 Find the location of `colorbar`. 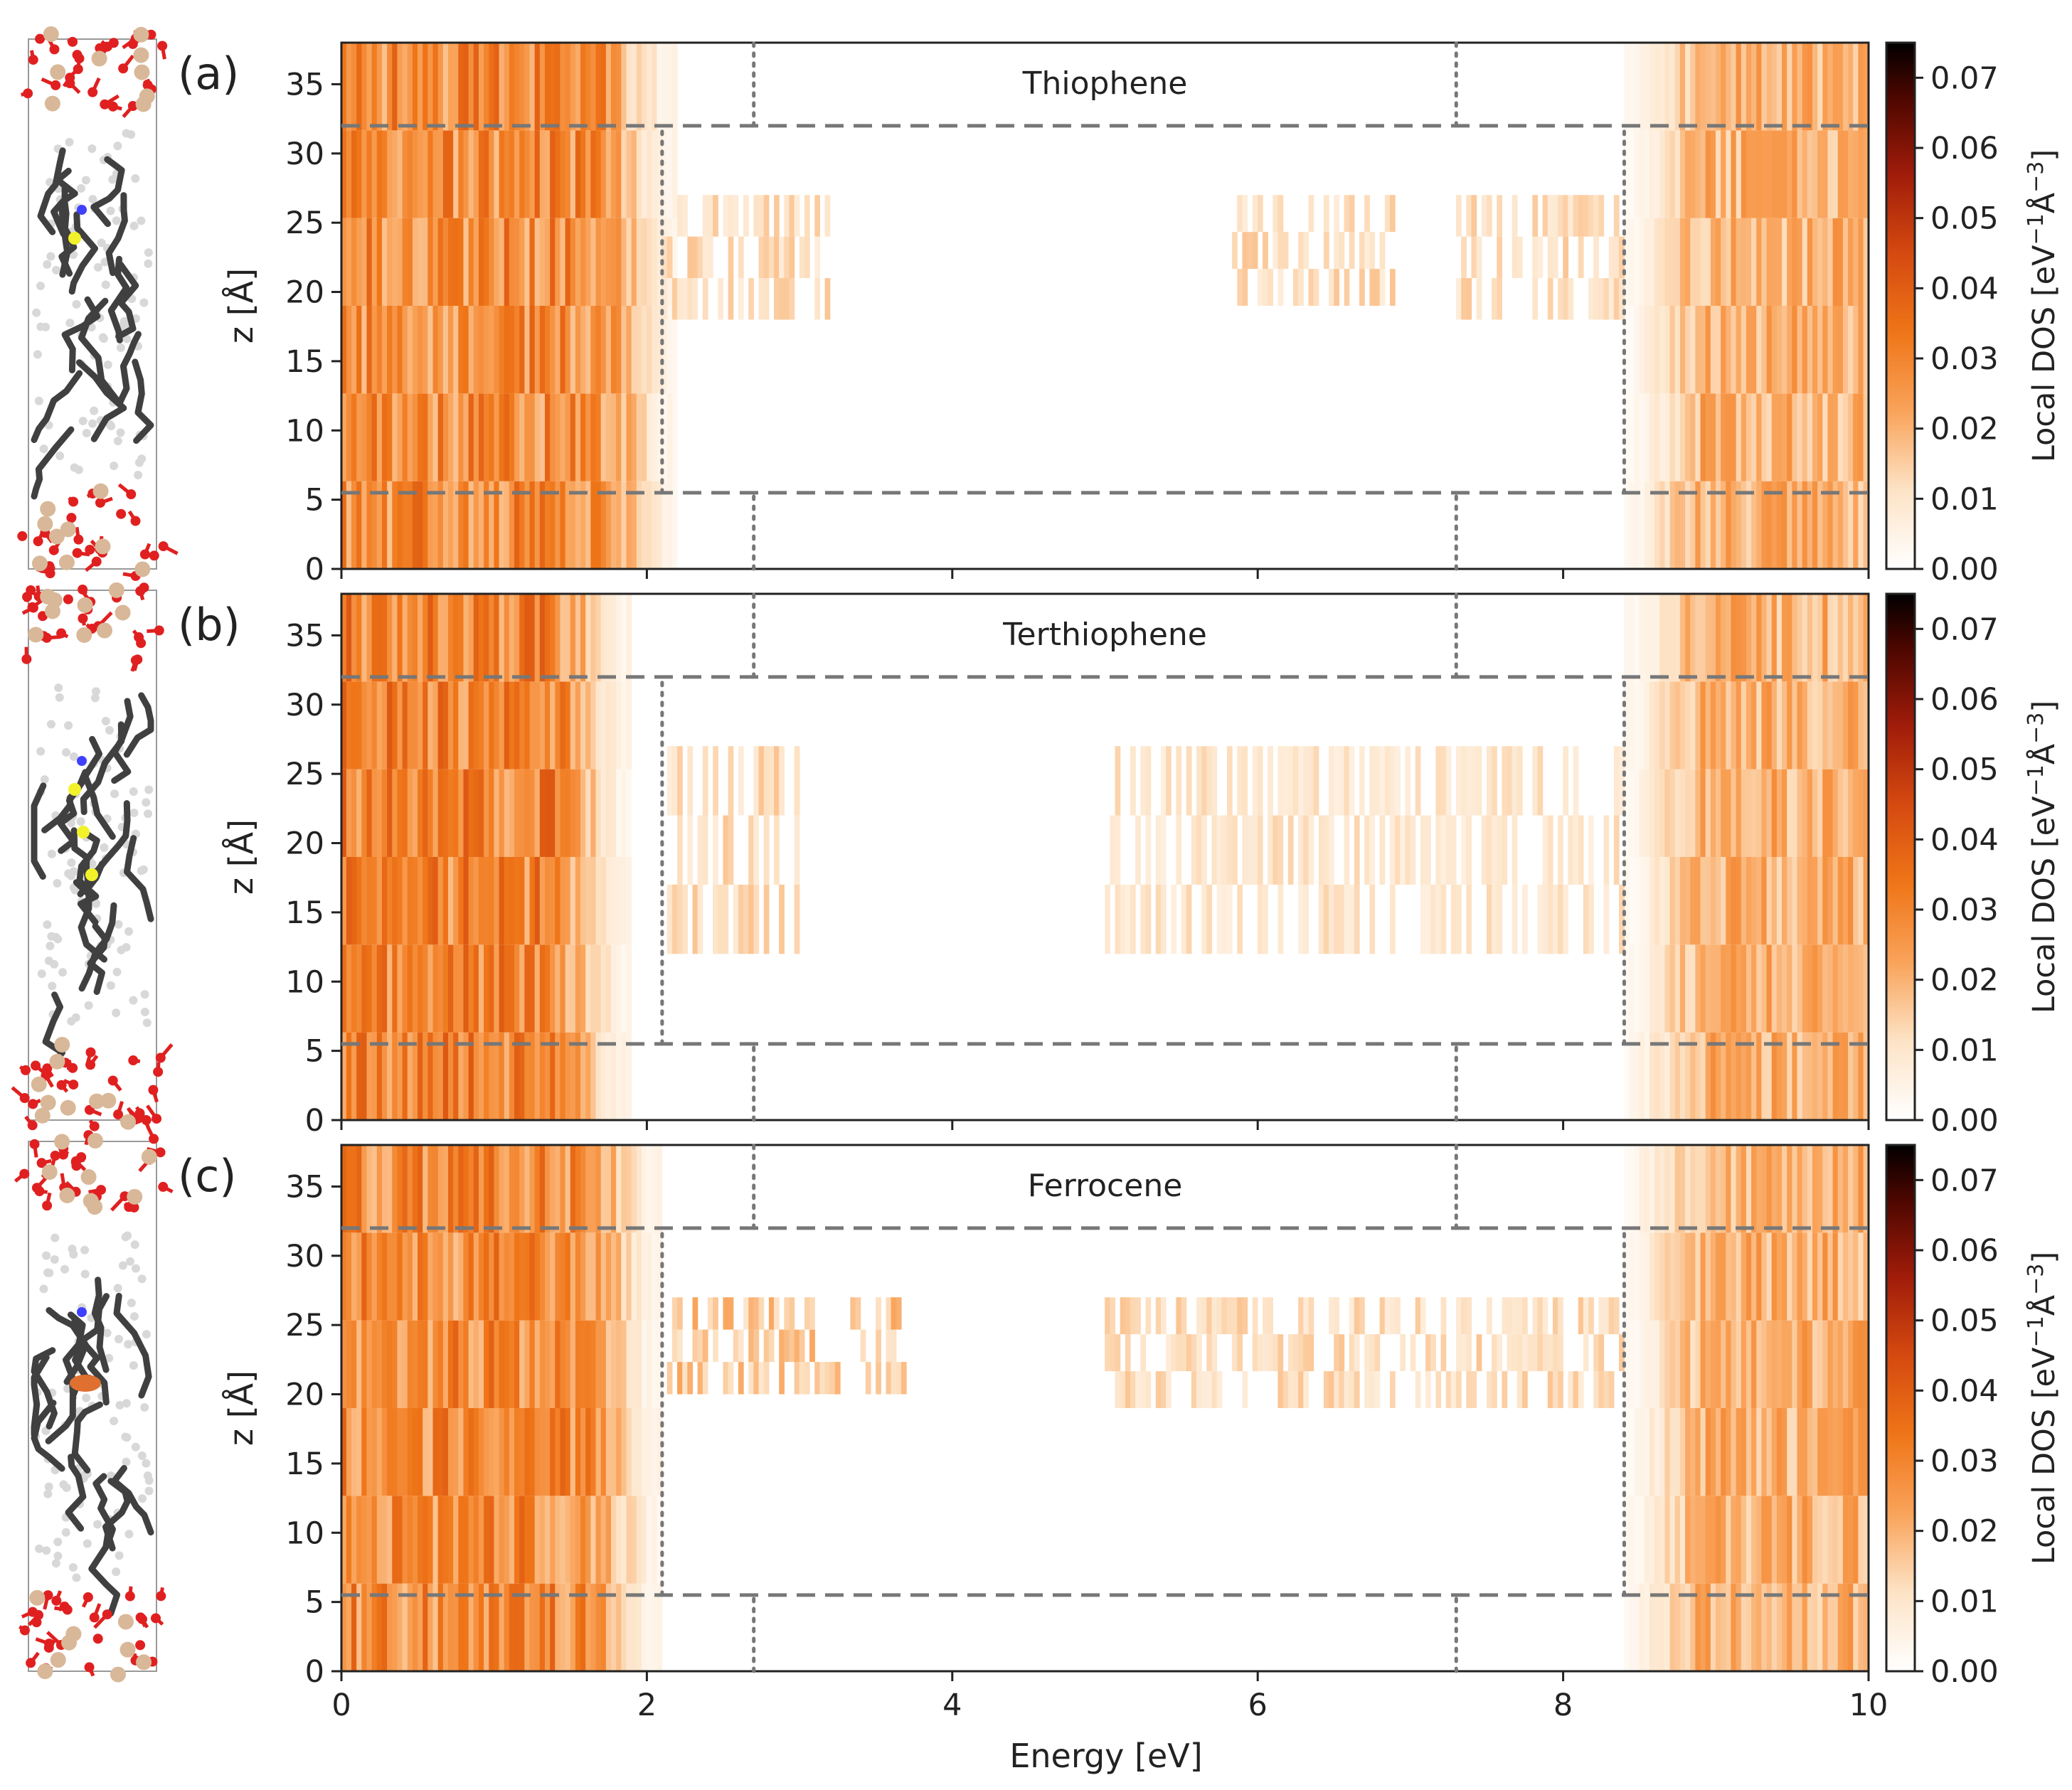

colorbar is located at coordinates (1900, 305).